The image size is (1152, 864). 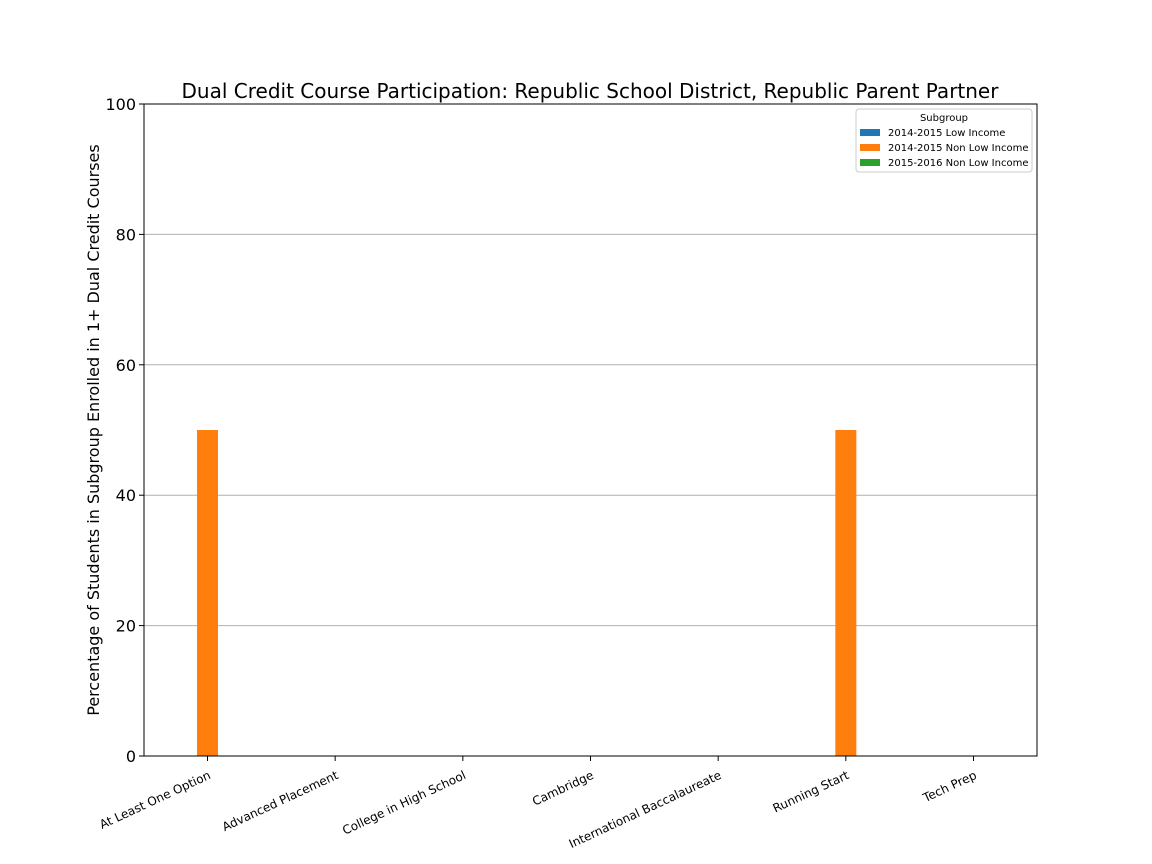 I want to click on y-tick-label: 20, so click(x=126, y=626).